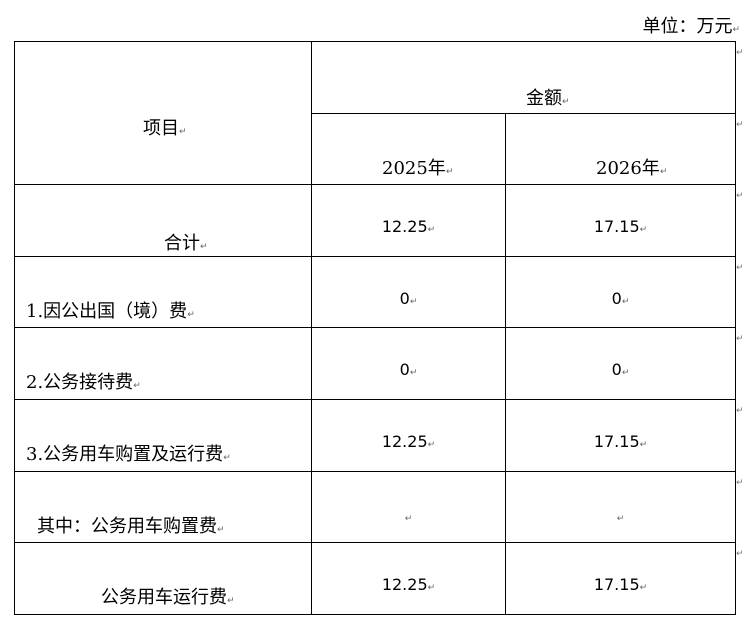 The width and height of the screenshot is (748, 626). Describe the element at coordinates (408, 149) in the screenshot. I see `header-2025-cell: 2025年↵` at that location.